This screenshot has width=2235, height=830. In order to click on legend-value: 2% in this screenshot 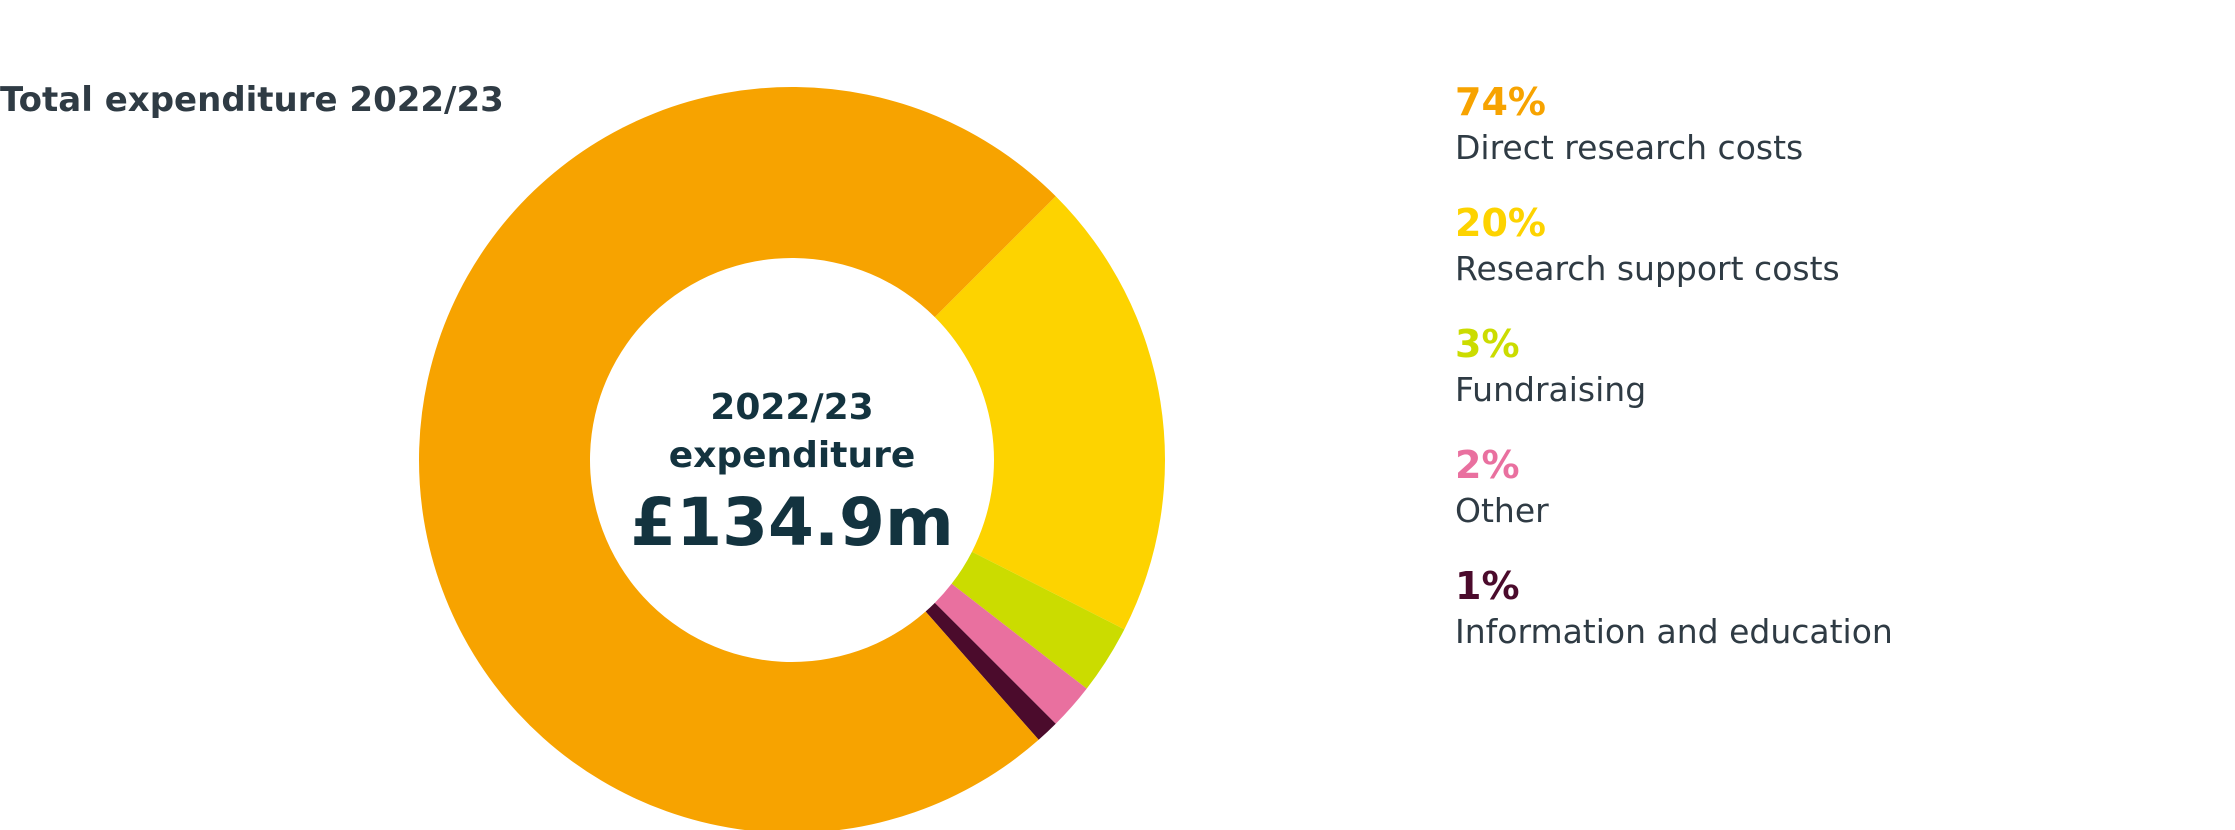, I will do `click(1487, 465)`.